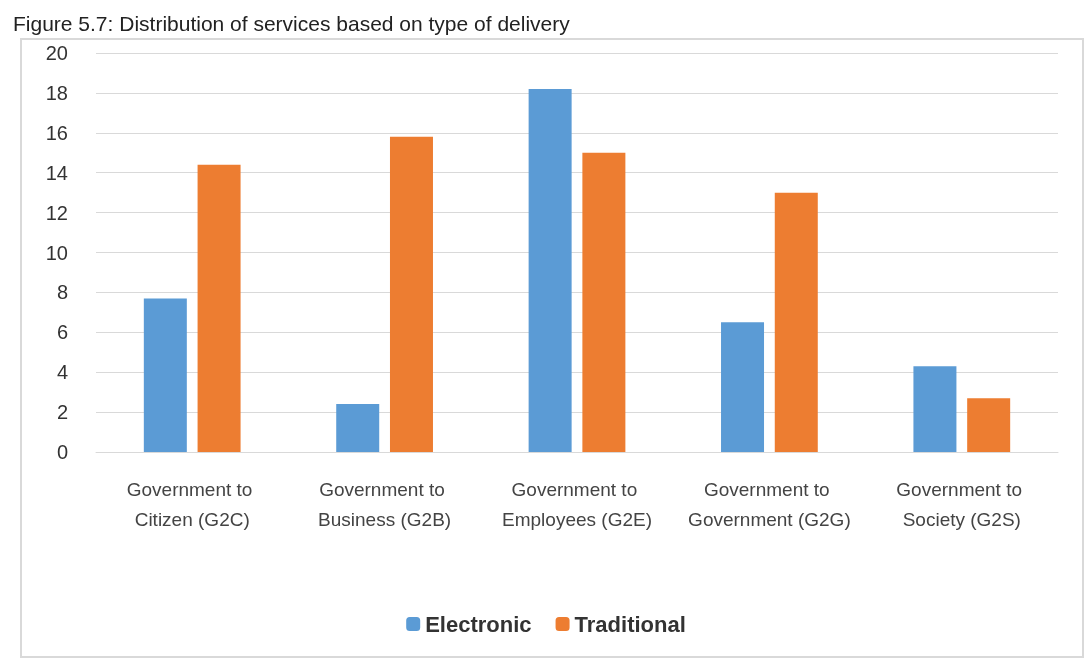 The image size is (1092, 666). Describe the element at coordinates (56, 92) in the screenshot. I see `y-tick-label: 18` at that location.